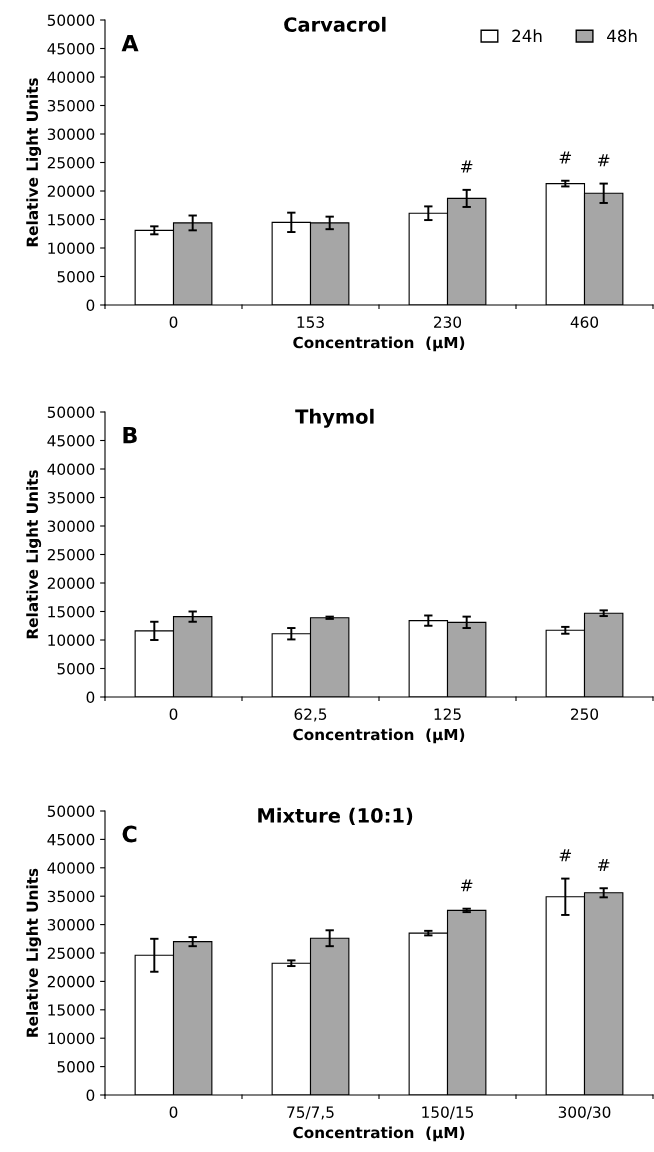 This screenshot has height=1152, width=654. I want to click on x-tick-label: 230, so click(448, 322).